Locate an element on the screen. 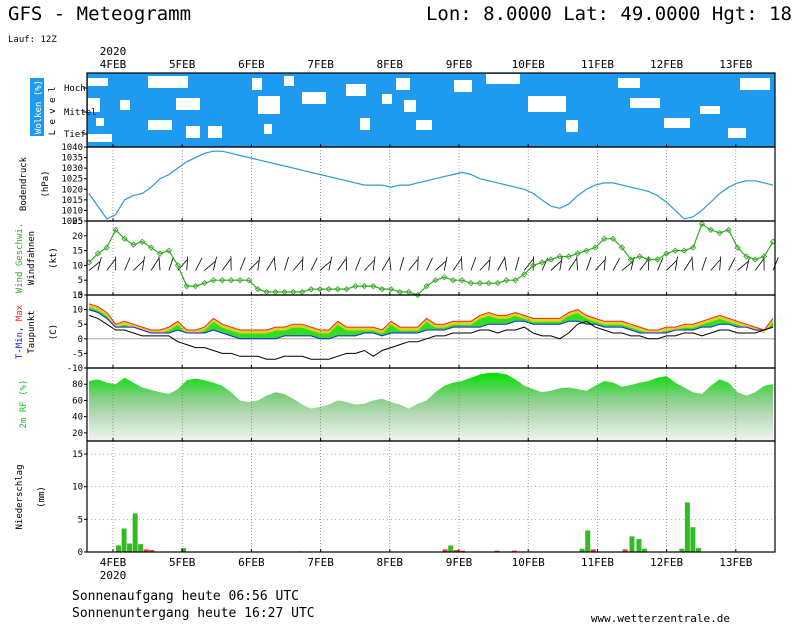 The image size is (800, 625). cloud-cover-fill is located at coordinates (431, 110).